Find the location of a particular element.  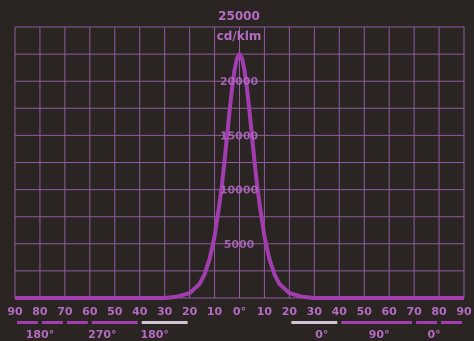

x-tick-label: 0° is located at coordinates (239, 311).